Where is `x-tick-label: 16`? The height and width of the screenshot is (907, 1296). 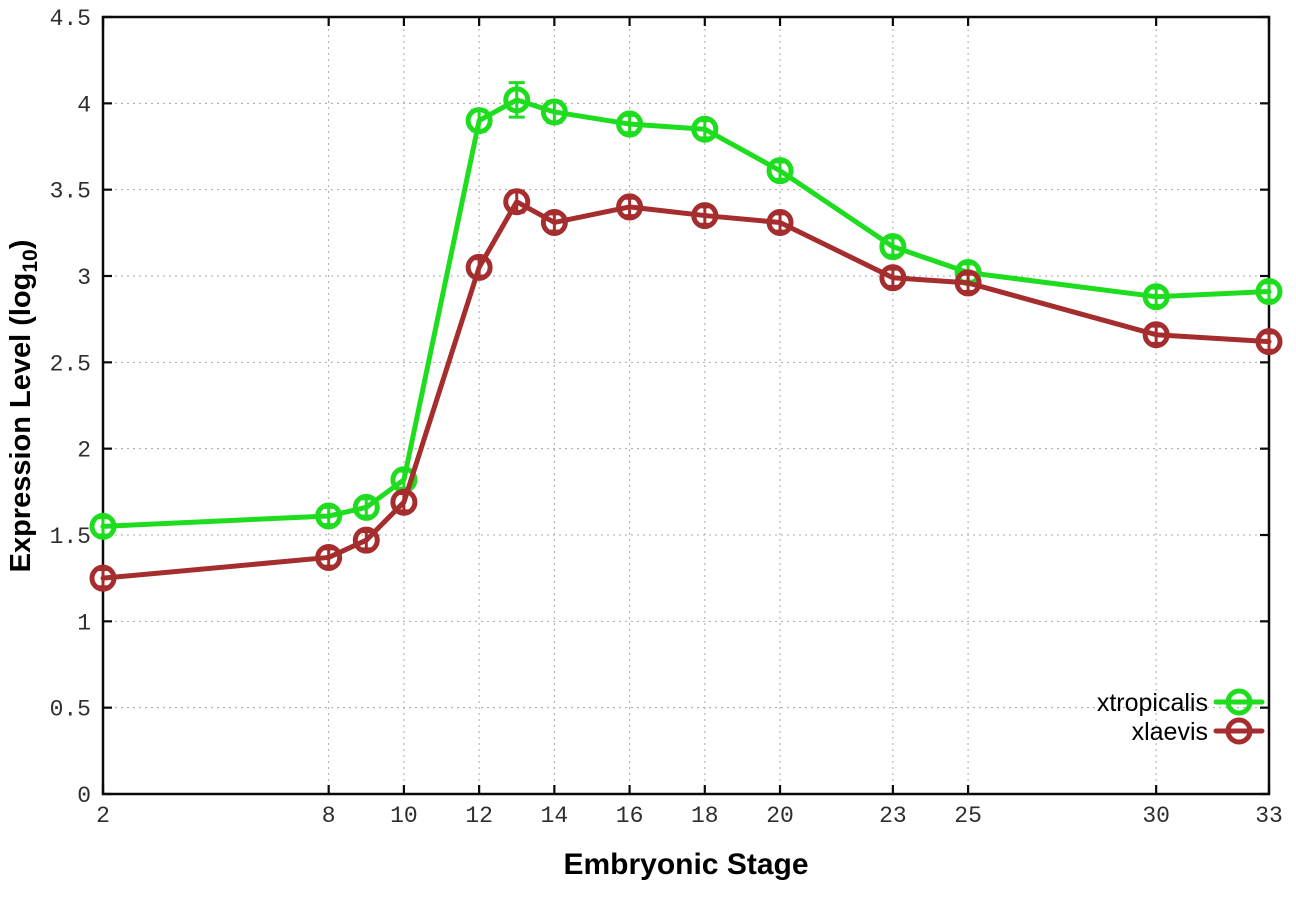 x-tick-label: 16 is located at coordinates (630, 816).